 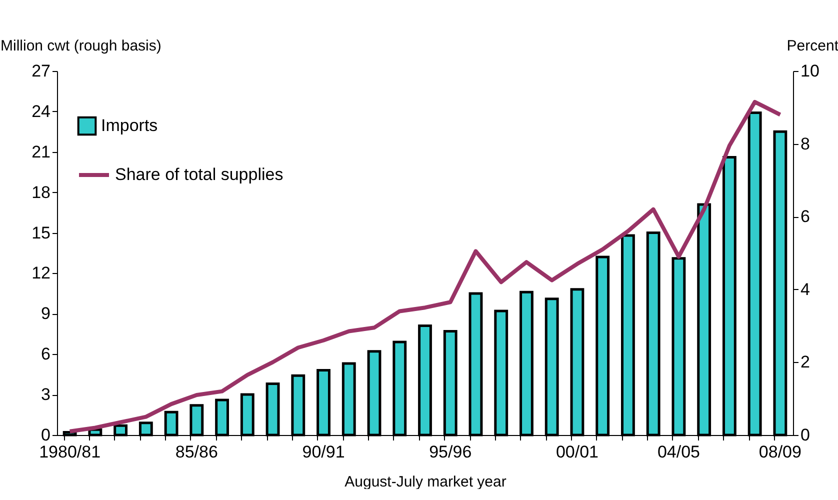 What do you see at coordinates (450, 452) in the screenshot?
I see `x-tick-label: 95/96` at bounding box center [450, 452].